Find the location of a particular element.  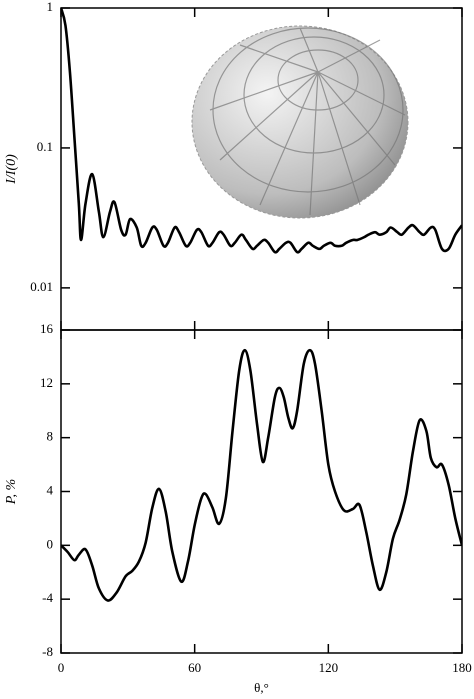

y-axis-label: I/I(0) is located at coordinates (11, 169).